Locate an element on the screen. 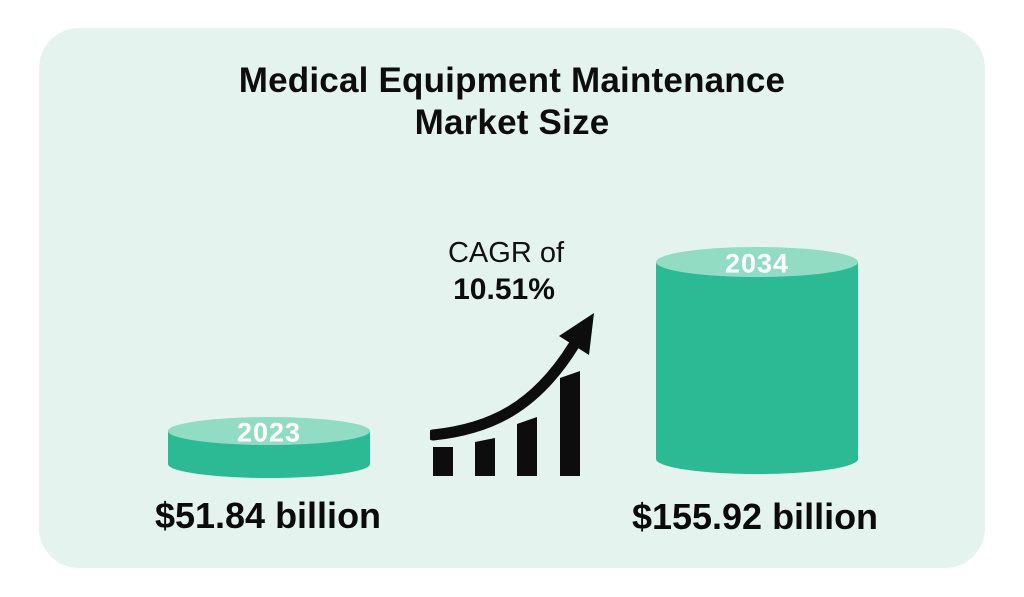  year-label-2023: 2023 is located at coordinates (269, 432).